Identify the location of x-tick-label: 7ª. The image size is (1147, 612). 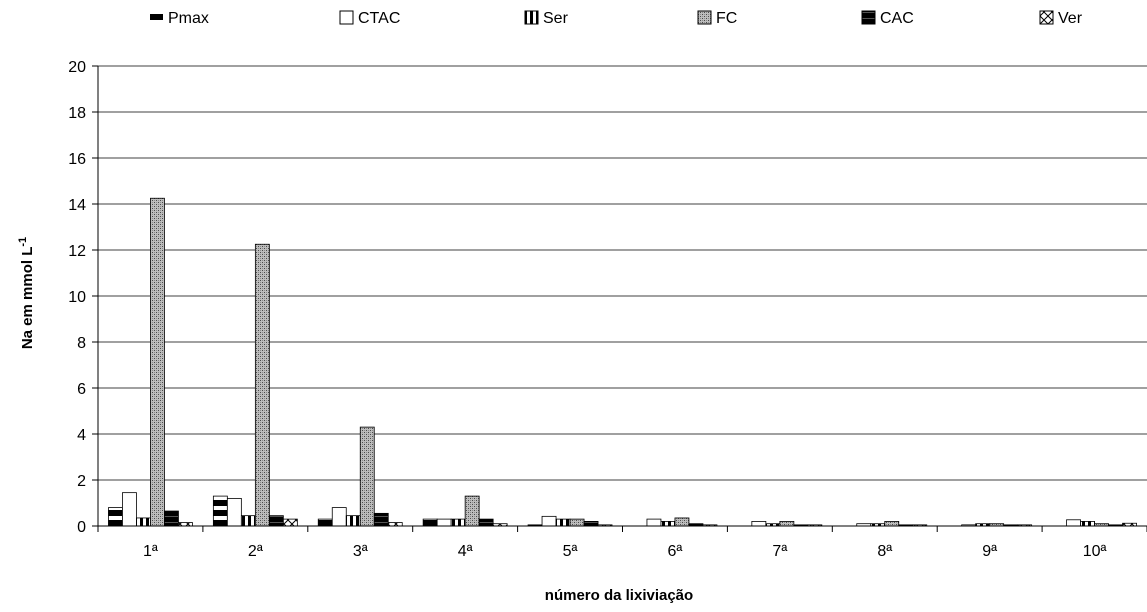
(779, 551).